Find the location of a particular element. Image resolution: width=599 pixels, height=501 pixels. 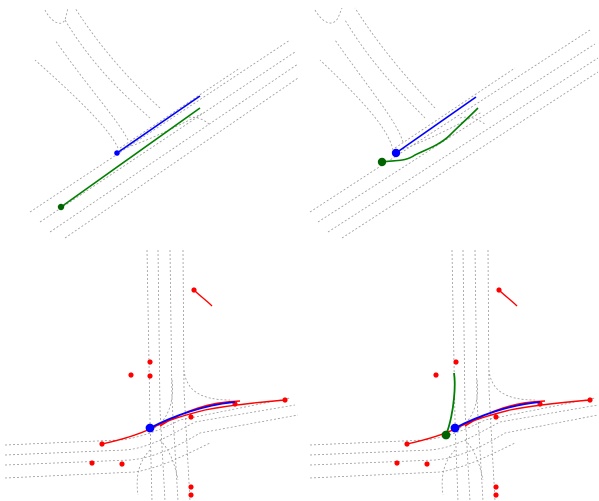

ground-truth-track is located at coordinates (129, 159).